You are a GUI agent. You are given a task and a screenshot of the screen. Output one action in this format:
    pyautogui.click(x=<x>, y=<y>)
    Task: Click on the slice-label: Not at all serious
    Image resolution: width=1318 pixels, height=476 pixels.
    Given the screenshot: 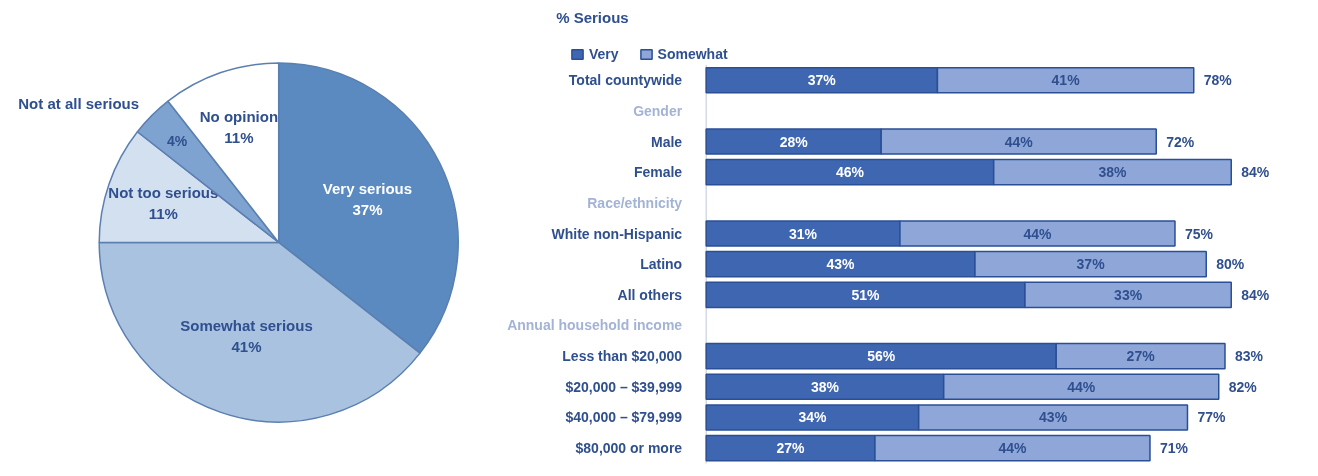 What is the action you would take?
    pyautogui.click(x=79, y=103)
    